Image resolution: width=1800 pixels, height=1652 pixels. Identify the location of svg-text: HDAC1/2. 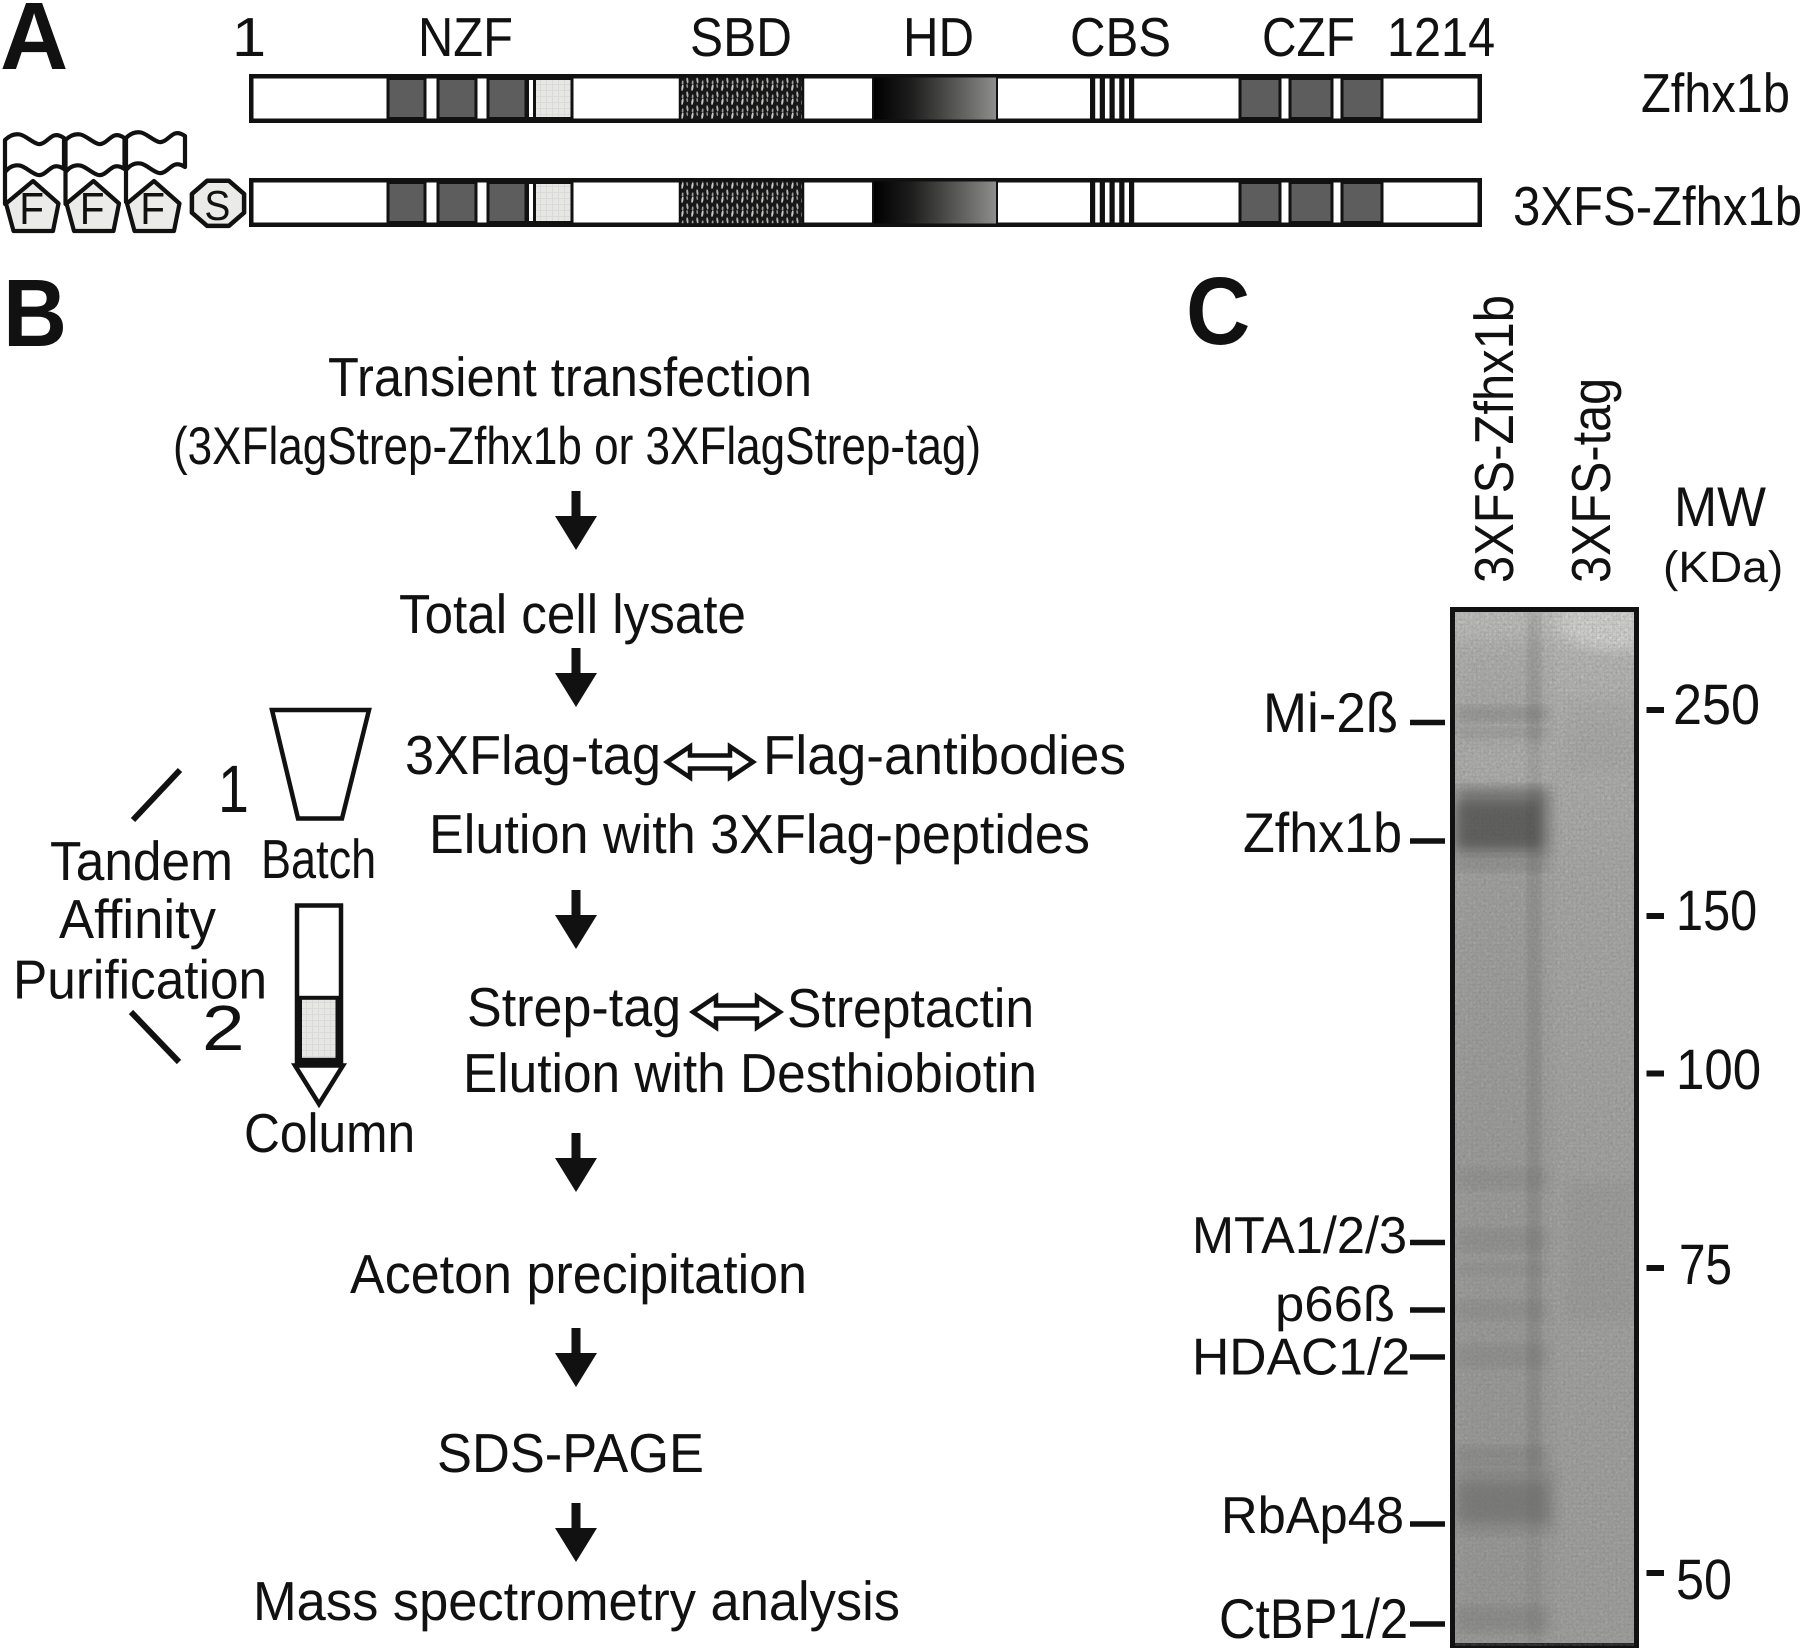
(1301, 1358).